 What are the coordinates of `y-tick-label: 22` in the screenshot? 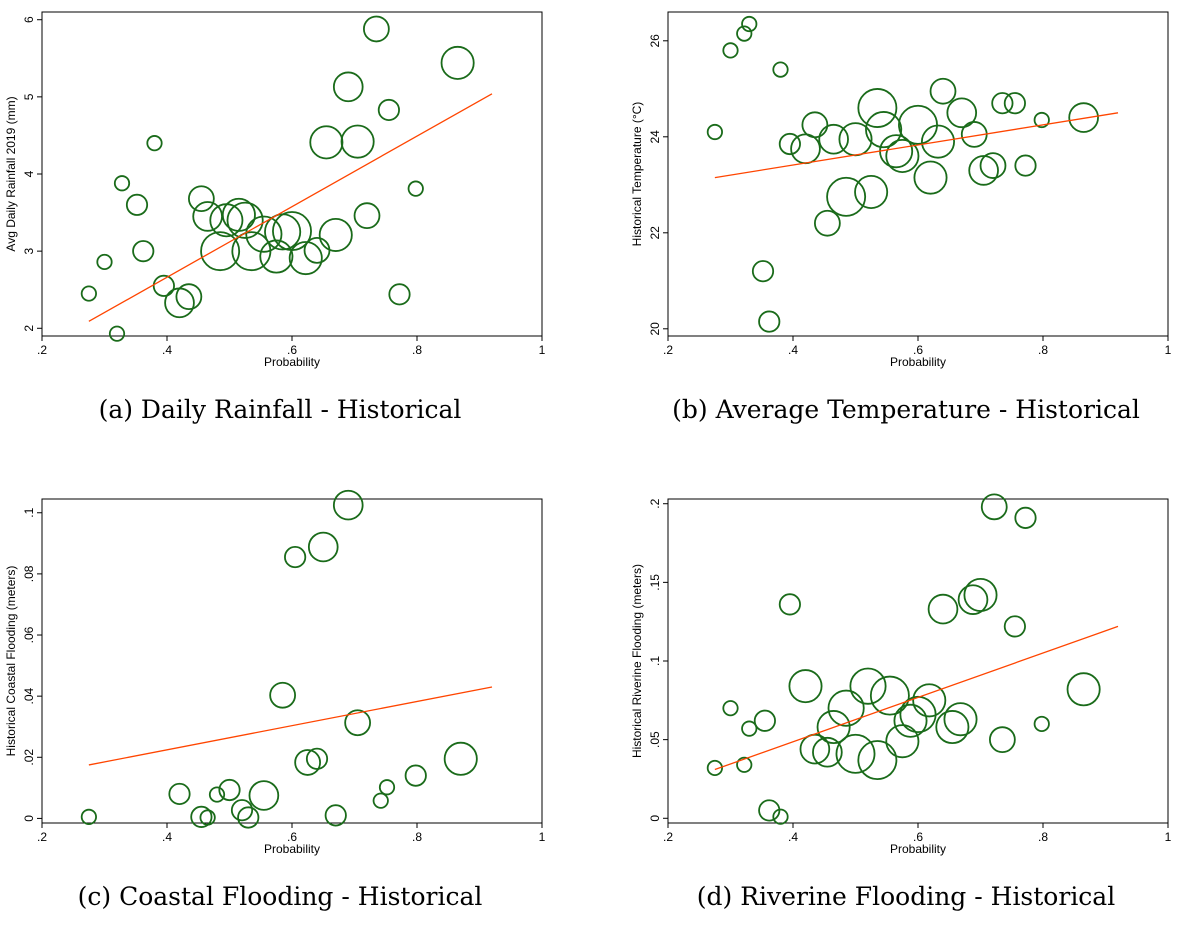 It's located at (655, 233).